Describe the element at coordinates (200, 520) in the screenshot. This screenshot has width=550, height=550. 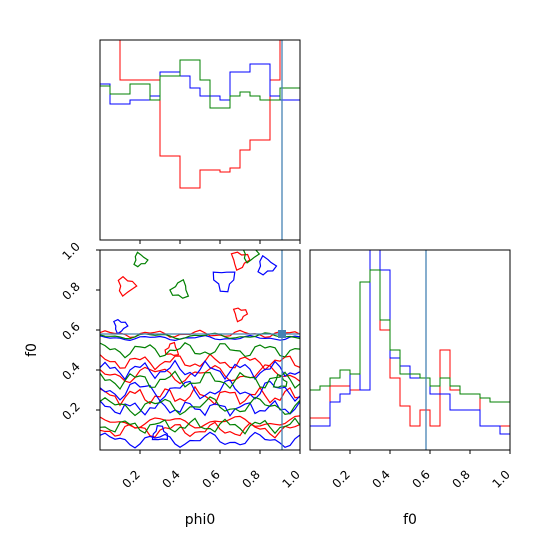
I see `x-axis-label-phi0: phi0` at that location.